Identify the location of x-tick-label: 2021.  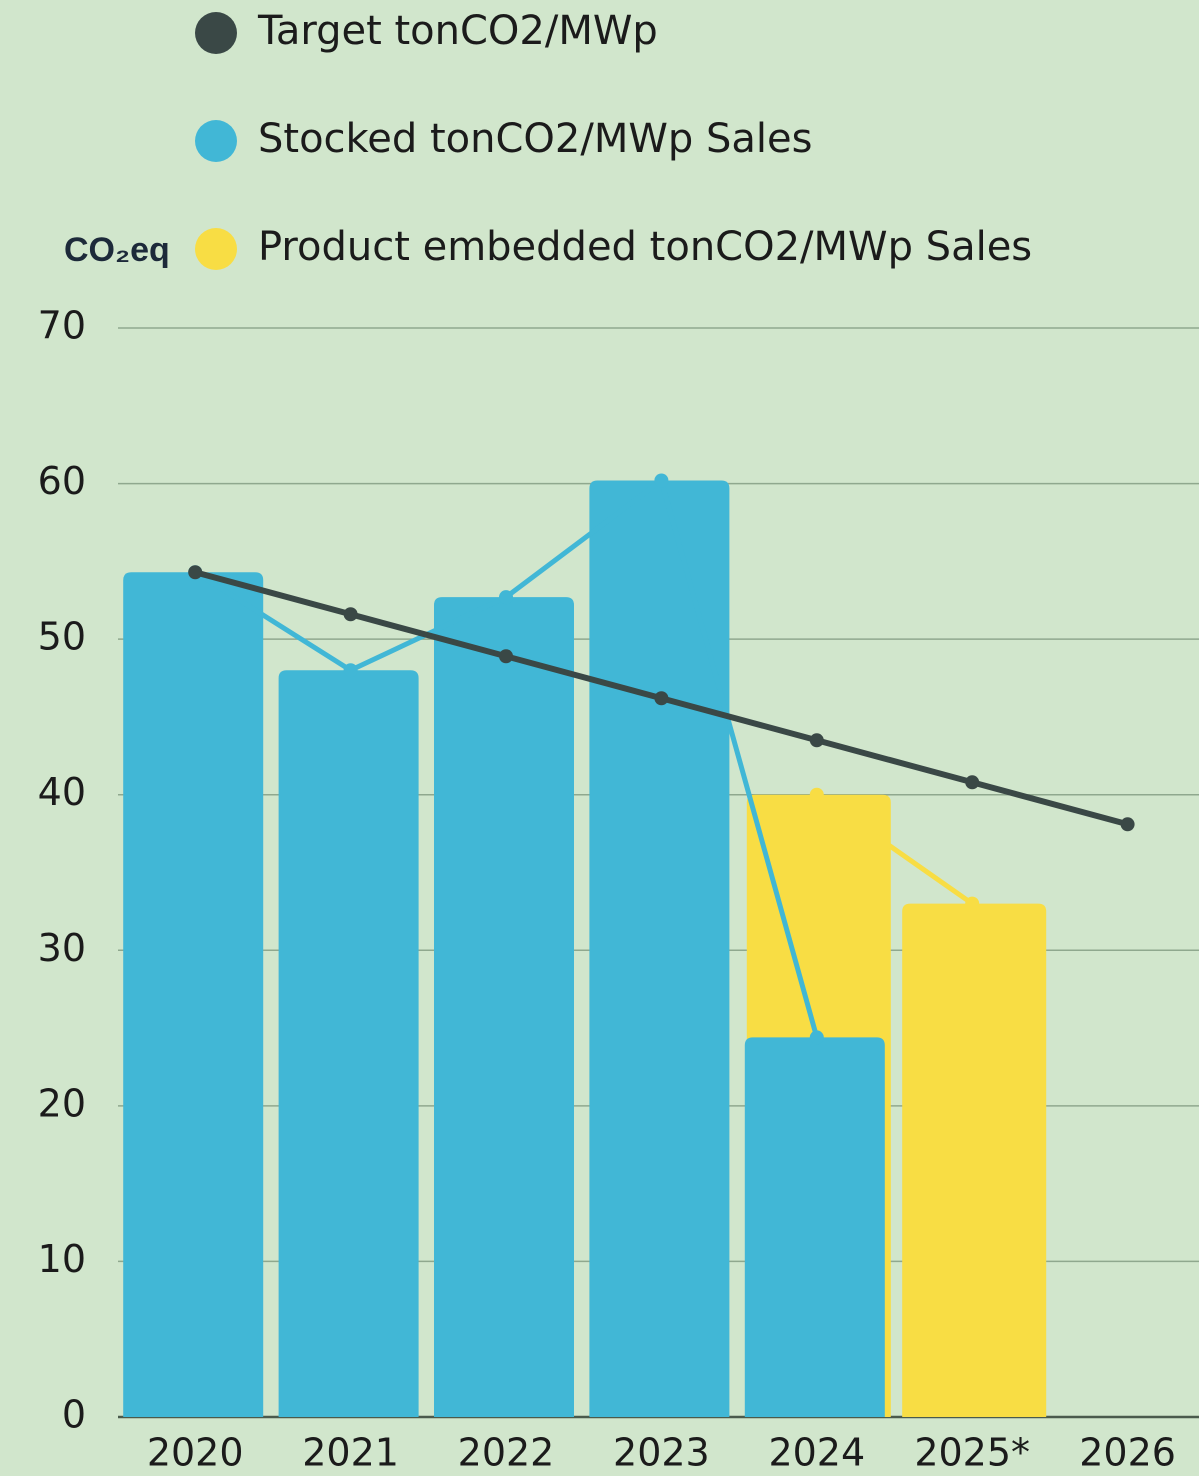
(350, 1453).